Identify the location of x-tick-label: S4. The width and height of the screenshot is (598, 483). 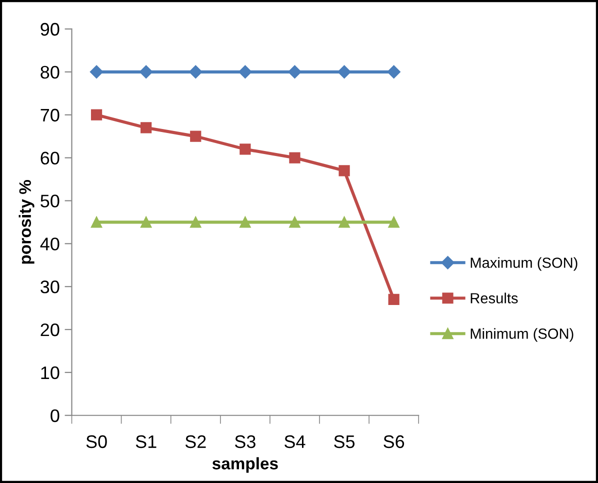
(295, 441).